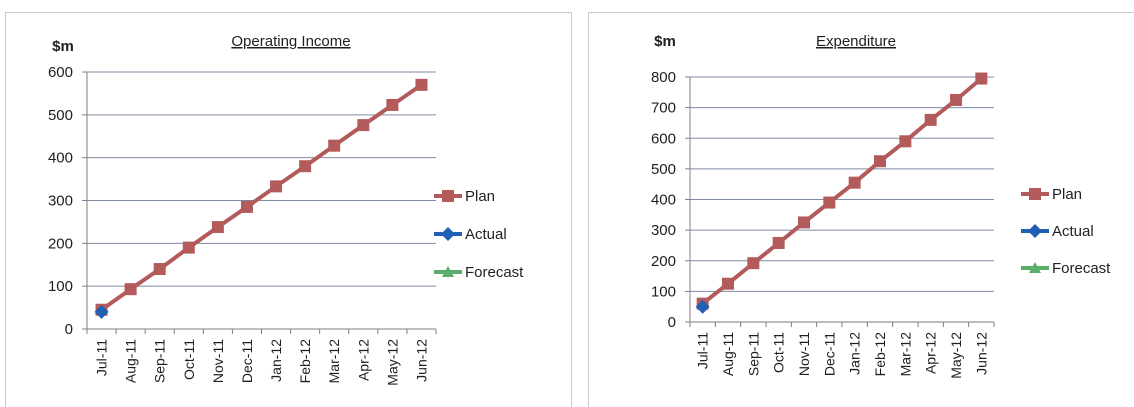 Image resolution: width=1134 pixels, height=407 pixels. Describe the element at coordinates (663, 77) in the screenshot. I see `y-tick-label: 800` at that location.